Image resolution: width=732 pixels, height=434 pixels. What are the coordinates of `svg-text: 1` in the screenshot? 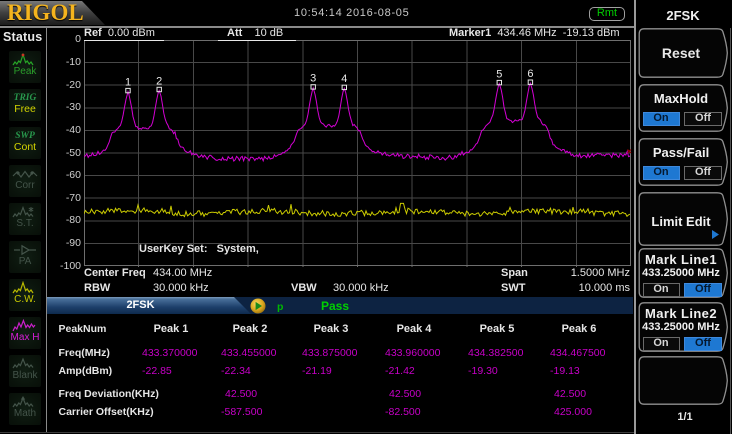 It's located at (128, 82).